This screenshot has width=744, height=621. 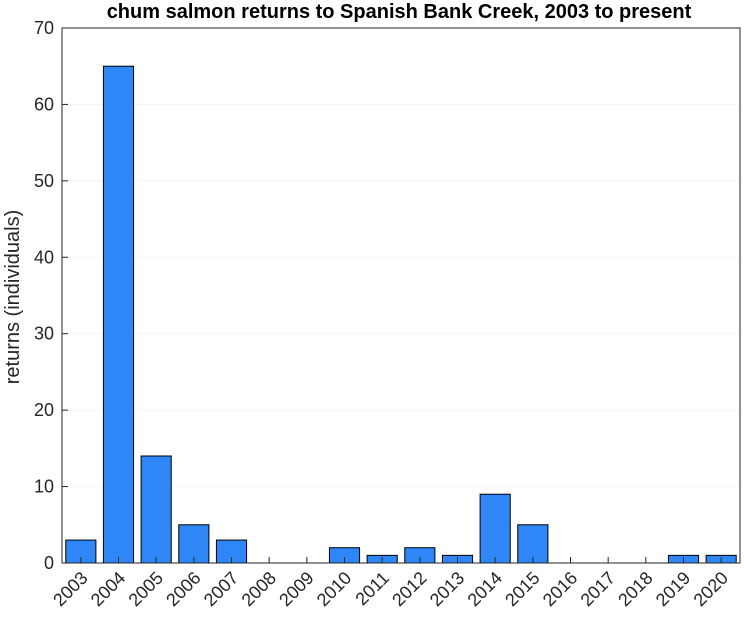 What do you see at coordinates (447, 589) in the screenshot?
I see `x-tick-label: 2013` at bounding box center [447, 589].